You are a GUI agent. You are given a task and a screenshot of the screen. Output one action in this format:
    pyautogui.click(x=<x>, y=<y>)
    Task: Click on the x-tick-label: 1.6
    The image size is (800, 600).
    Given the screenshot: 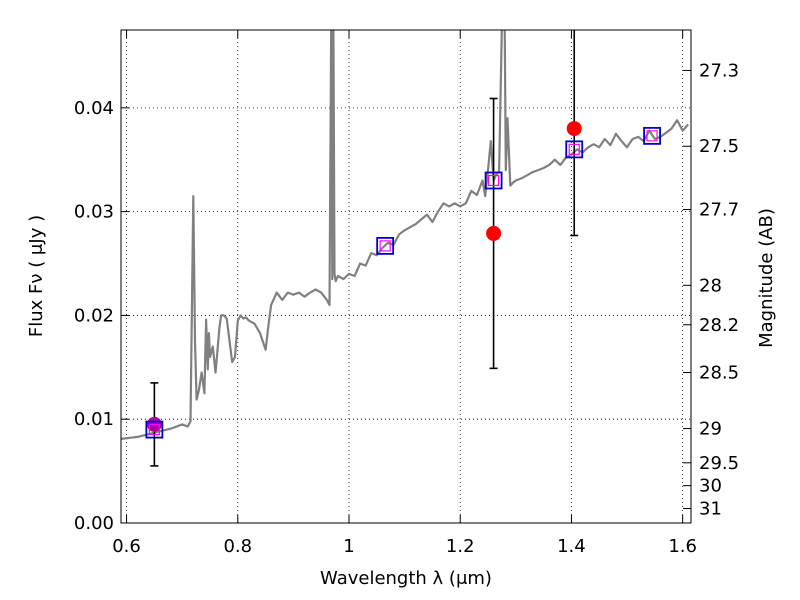 What is the action you would take?
    pyautogui.click(x=682, y=546)
    